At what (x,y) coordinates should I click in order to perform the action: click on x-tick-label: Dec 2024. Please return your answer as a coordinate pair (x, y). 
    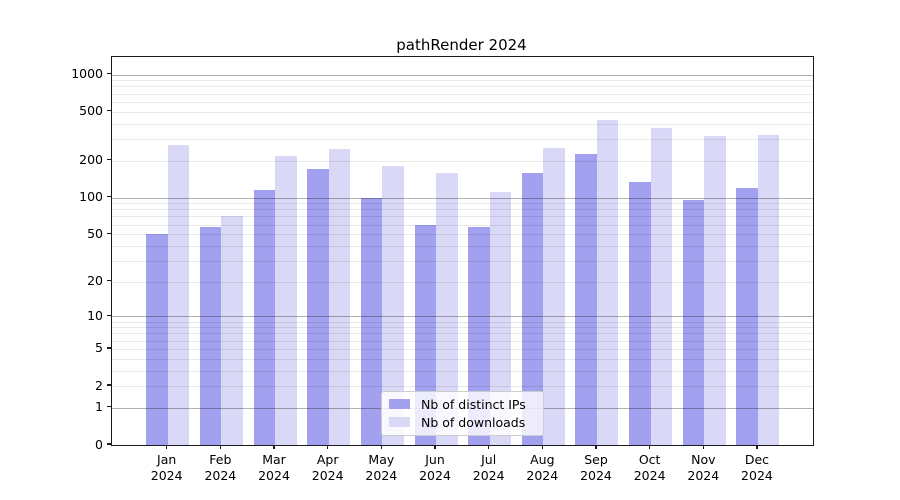
    Looking at the image, I should click on (757, 468).